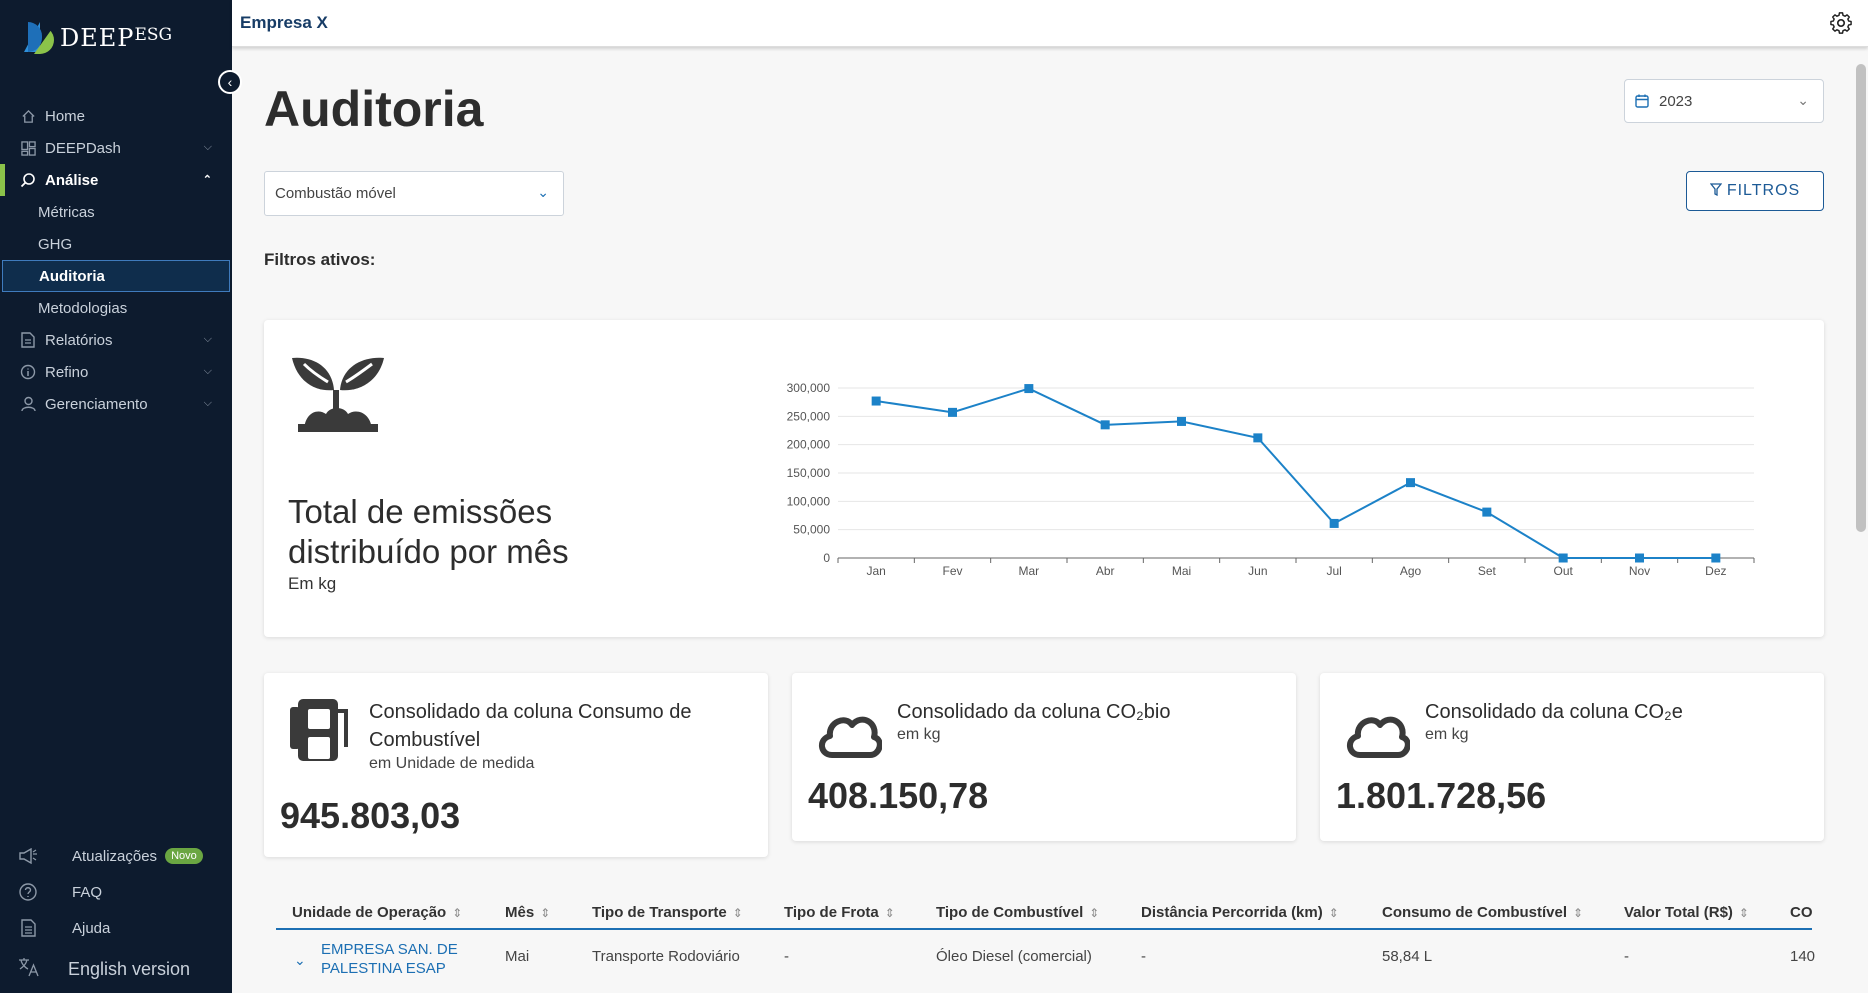 This screenshot has height=993, width=1868. Describe the element at coordinates (1715, 571) in the screenshot. I see `x-tick-label: Dez` at that location.